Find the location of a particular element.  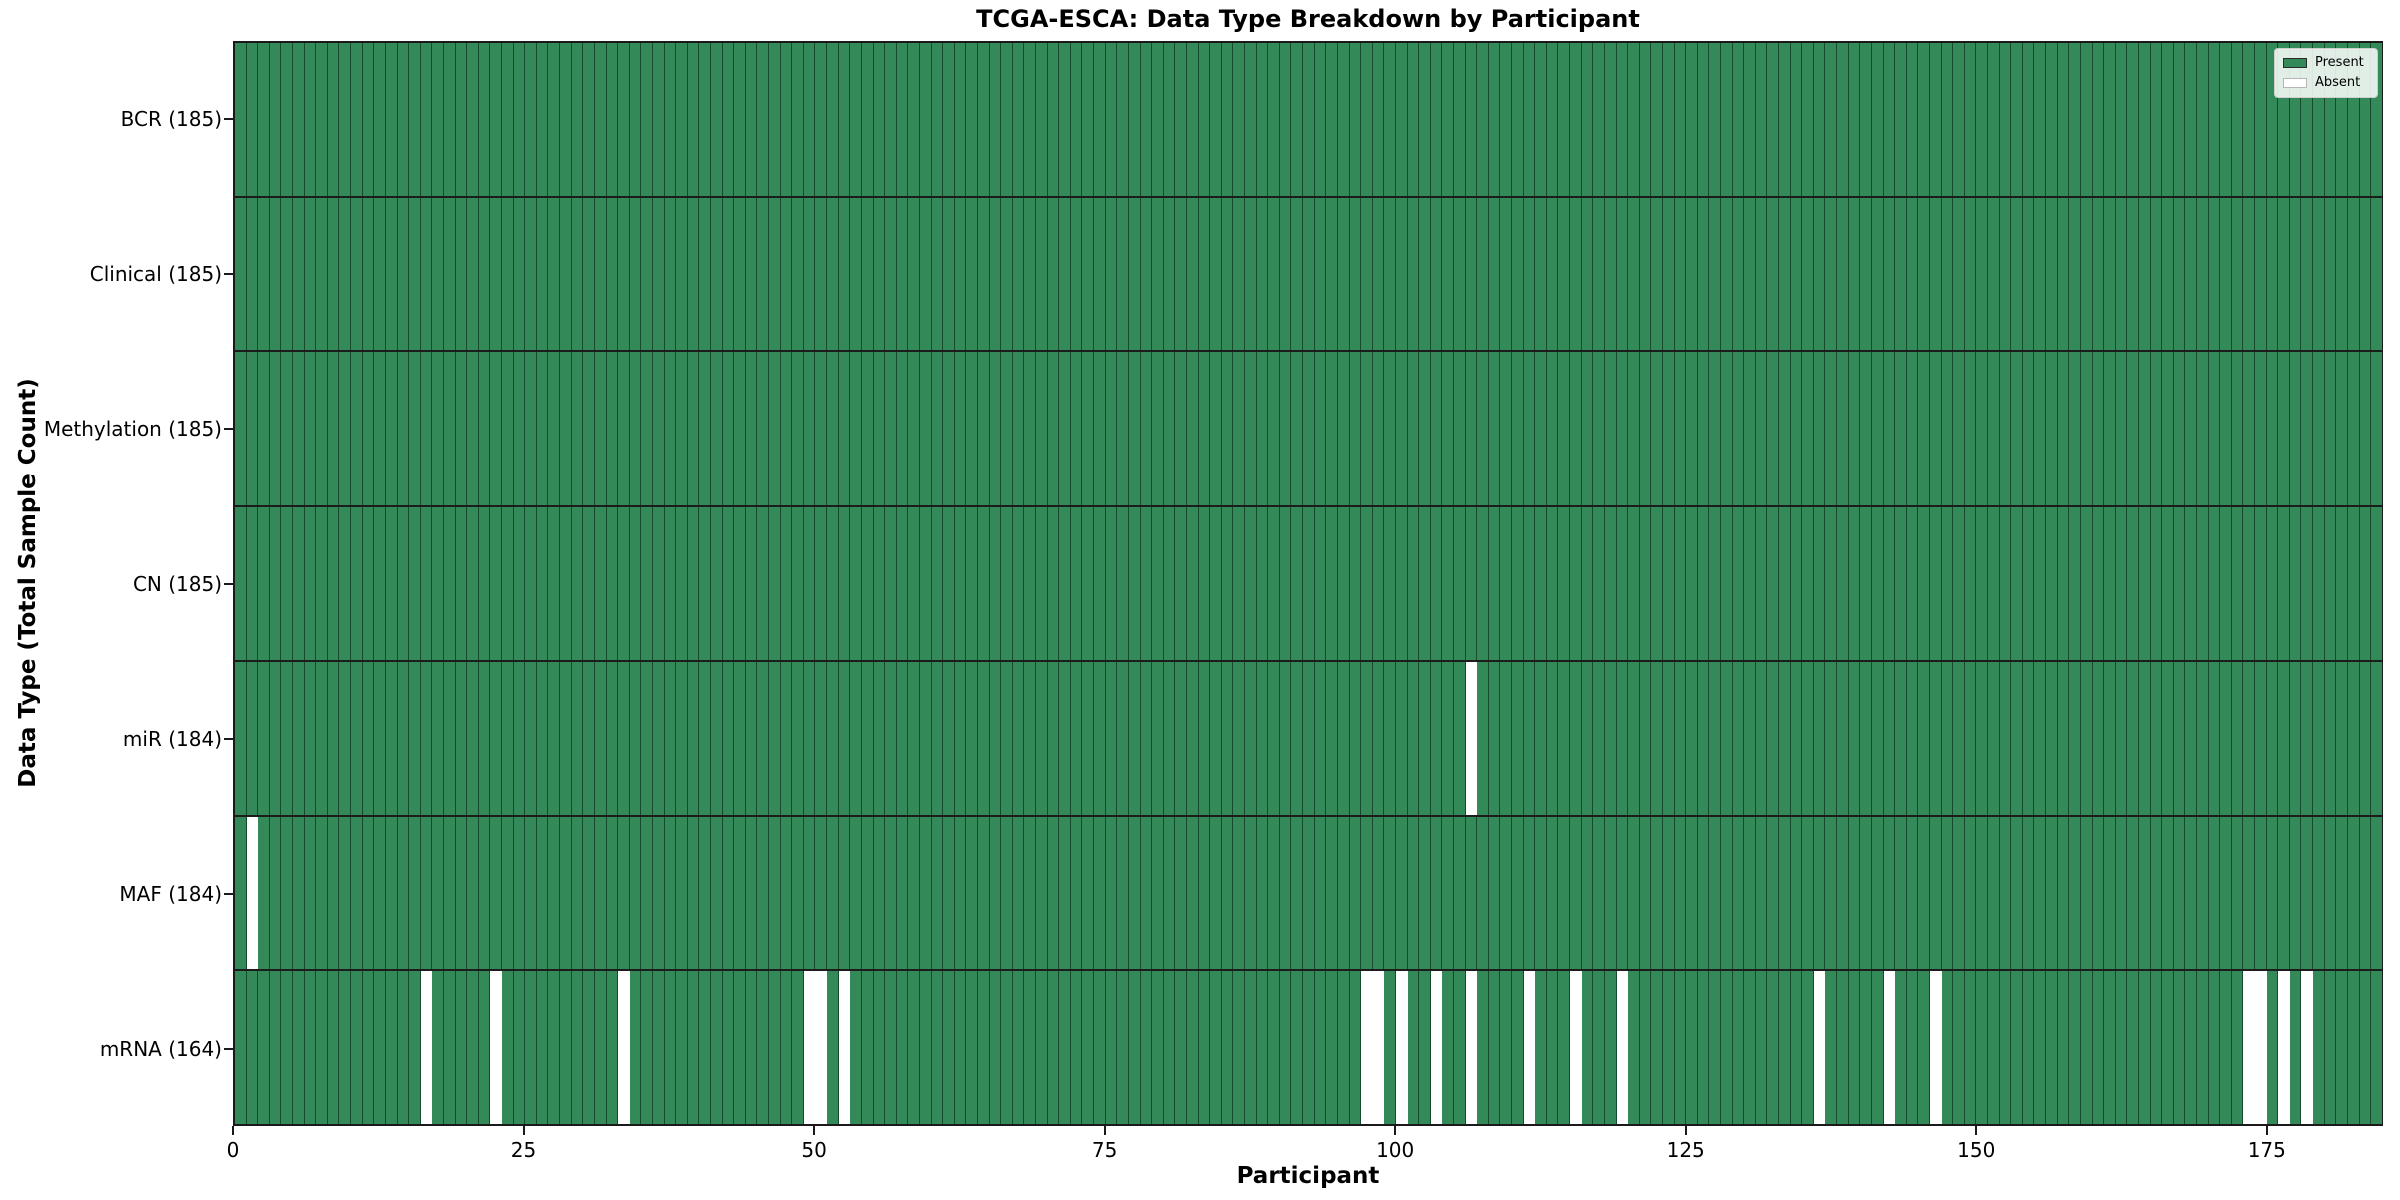

x-axis-label: Participant is located at coordinates (1308, 1176).